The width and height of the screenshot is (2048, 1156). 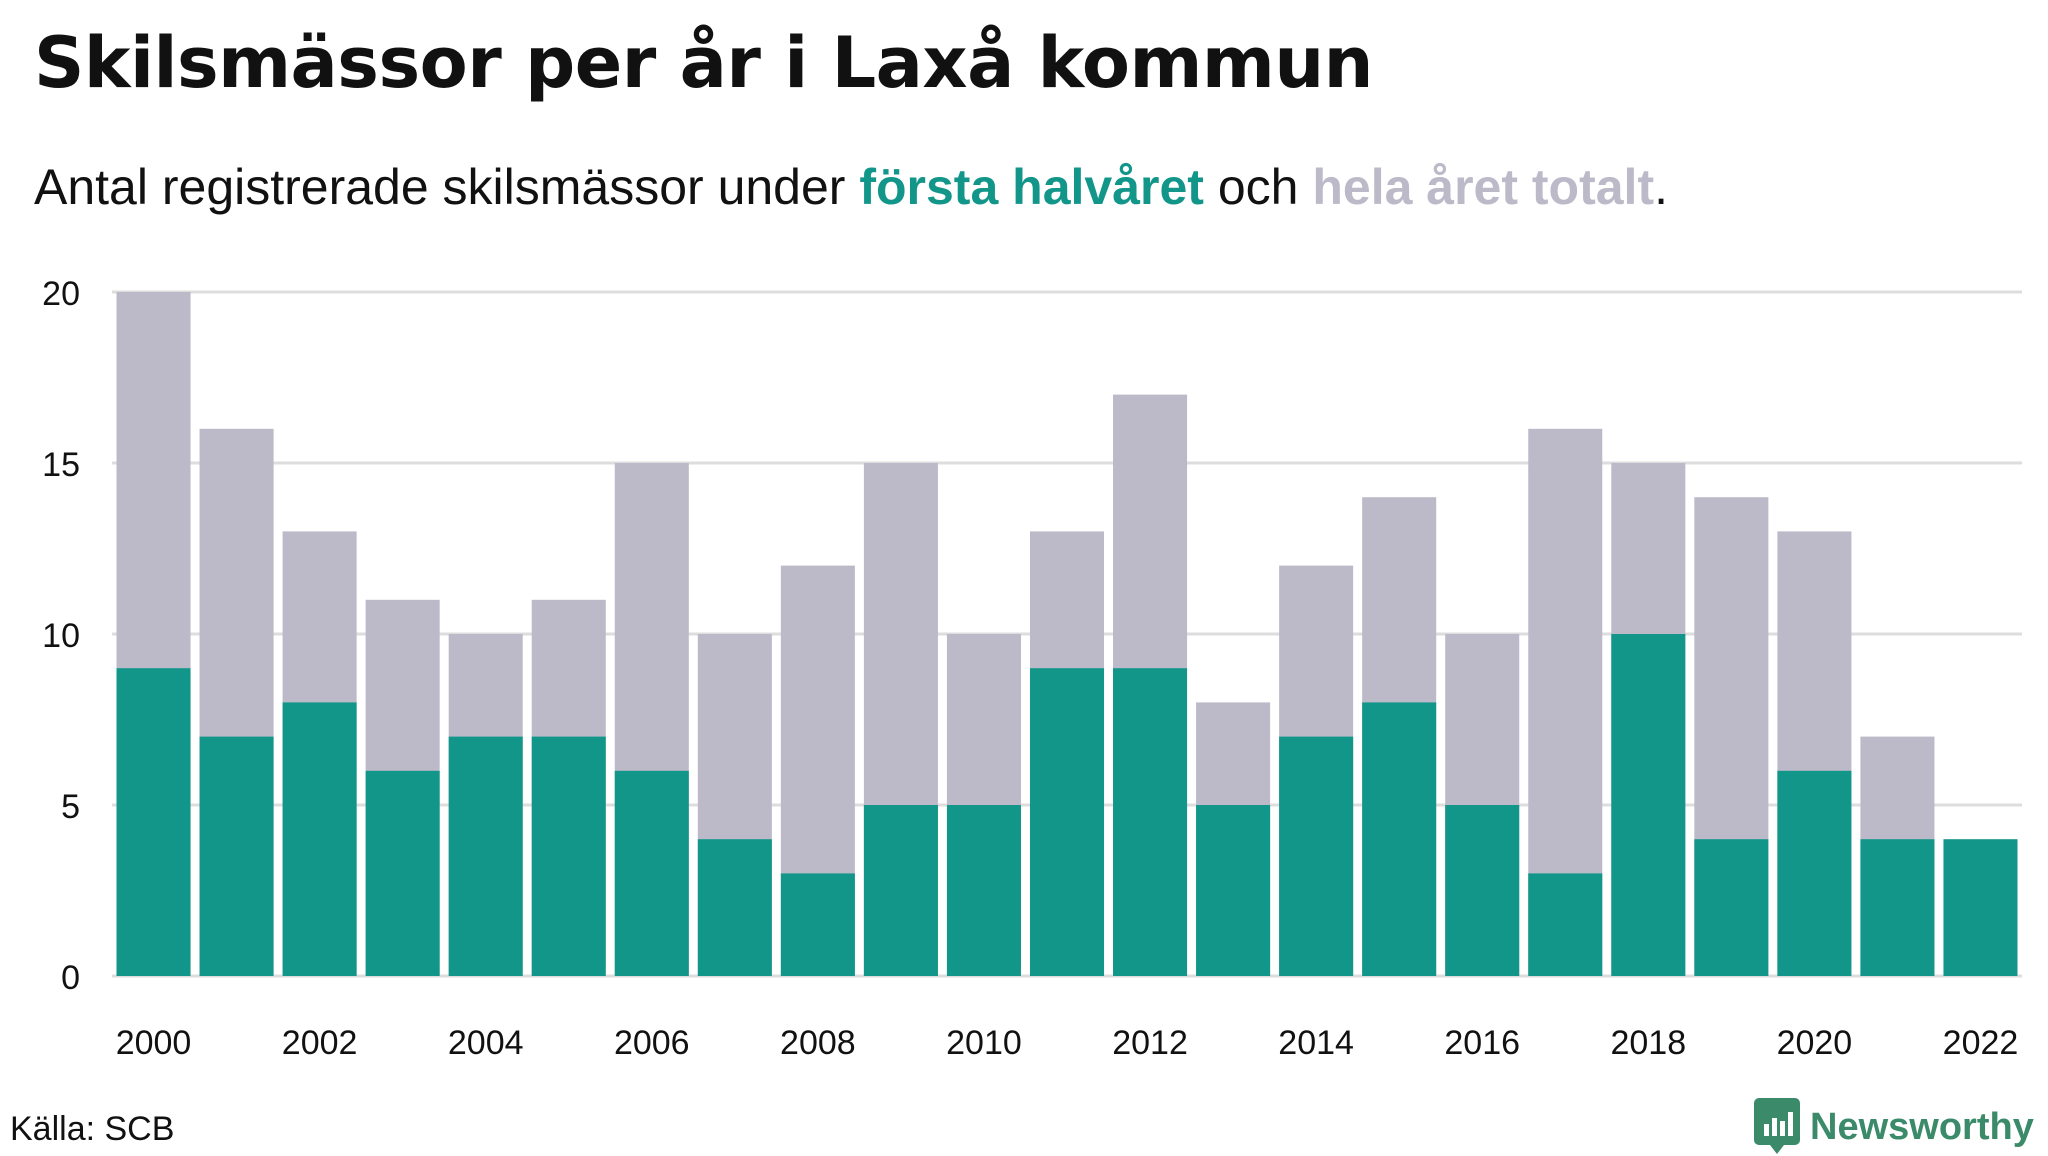 What do you see at coordinates (1661, 187) in the screenshot?
I see `subtitle-text-3: .` at bounding box center [1661, 187].